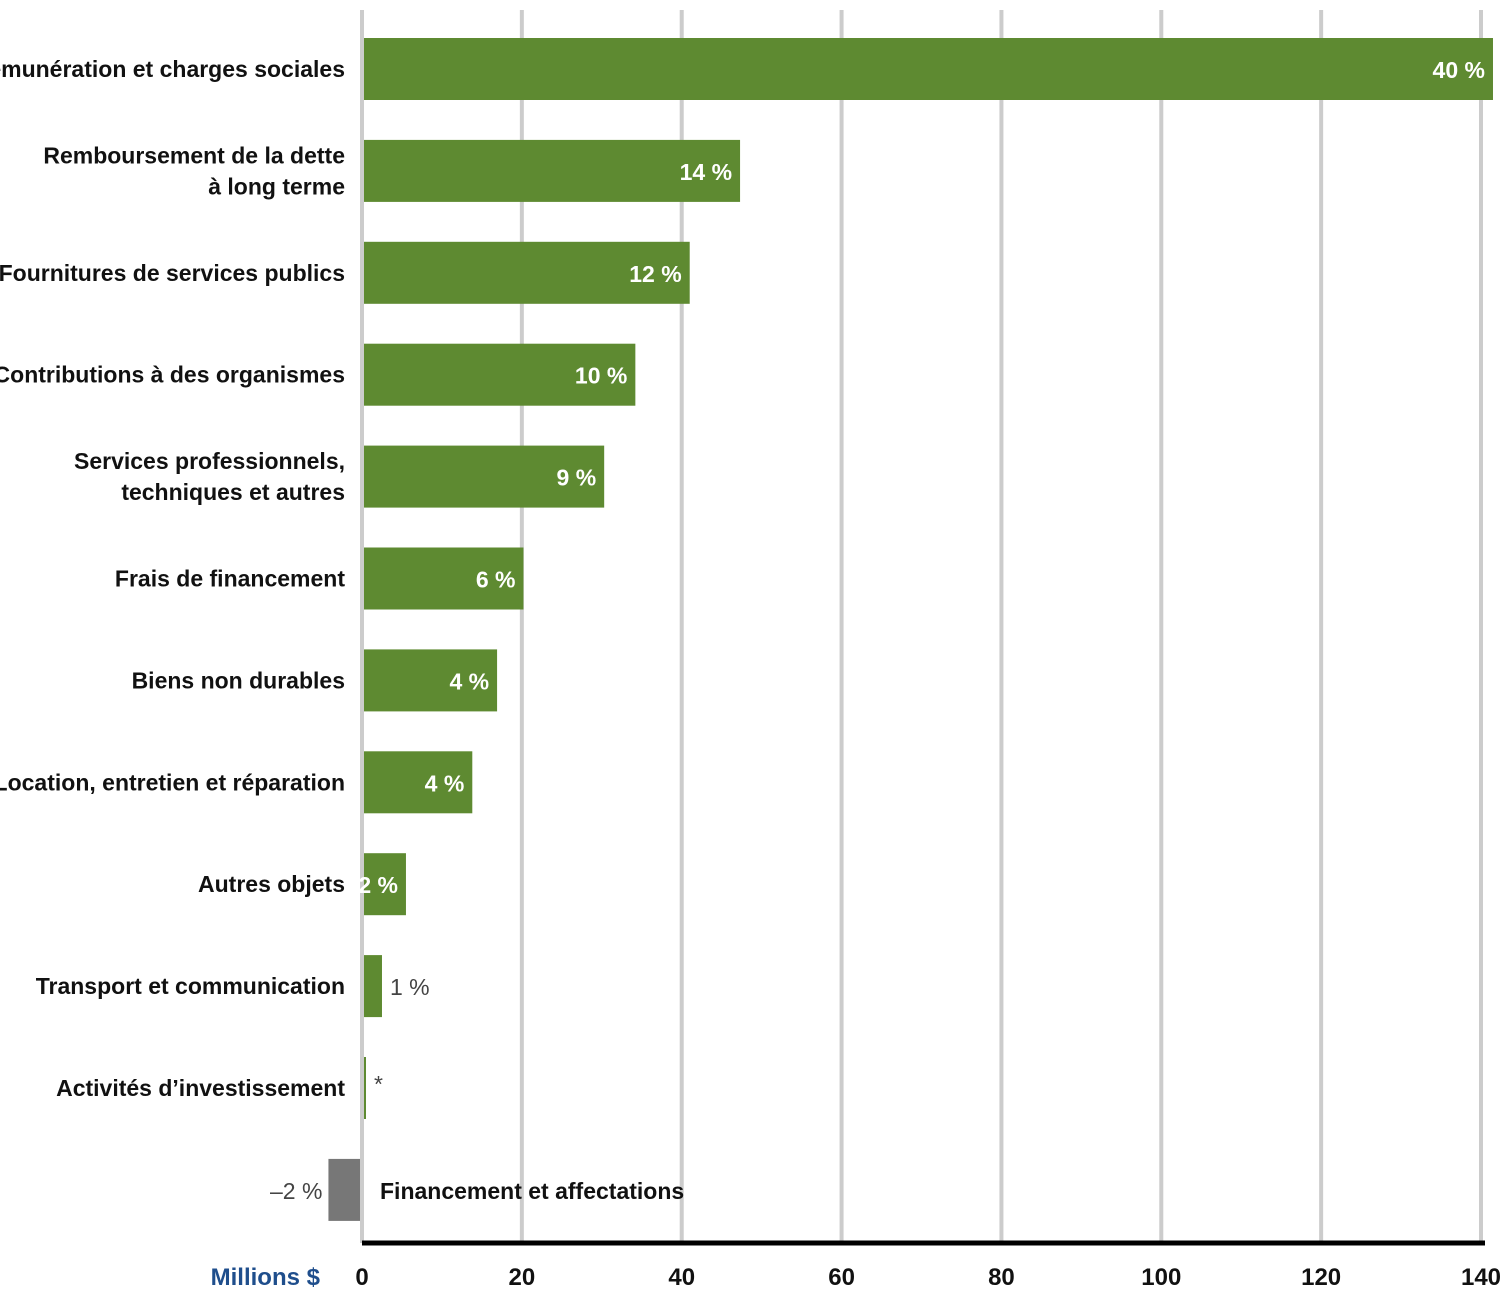 Image resolution: width=1510 pixels, height=1292 pixels. Describe the element at coordinates (1481, 1277) in the screenshot. I see `x-tick-label-140: 140` at that location.